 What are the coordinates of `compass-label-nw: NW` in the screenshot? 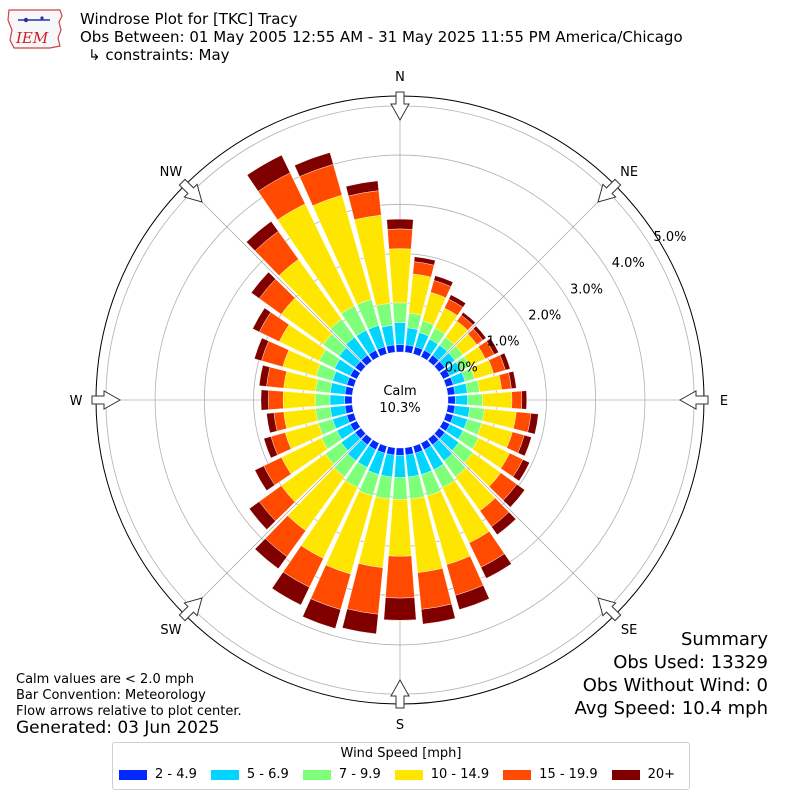 It's located at (171, 172).